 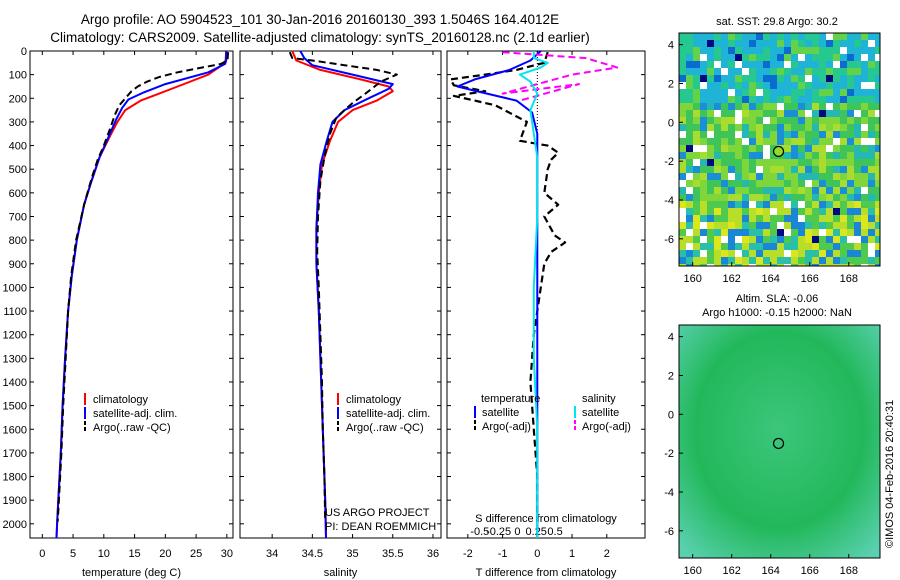 What do you see at coordinates (778, 151) in the screenshot?
I see `argo-position-marker` at bounding box center [778, 151].